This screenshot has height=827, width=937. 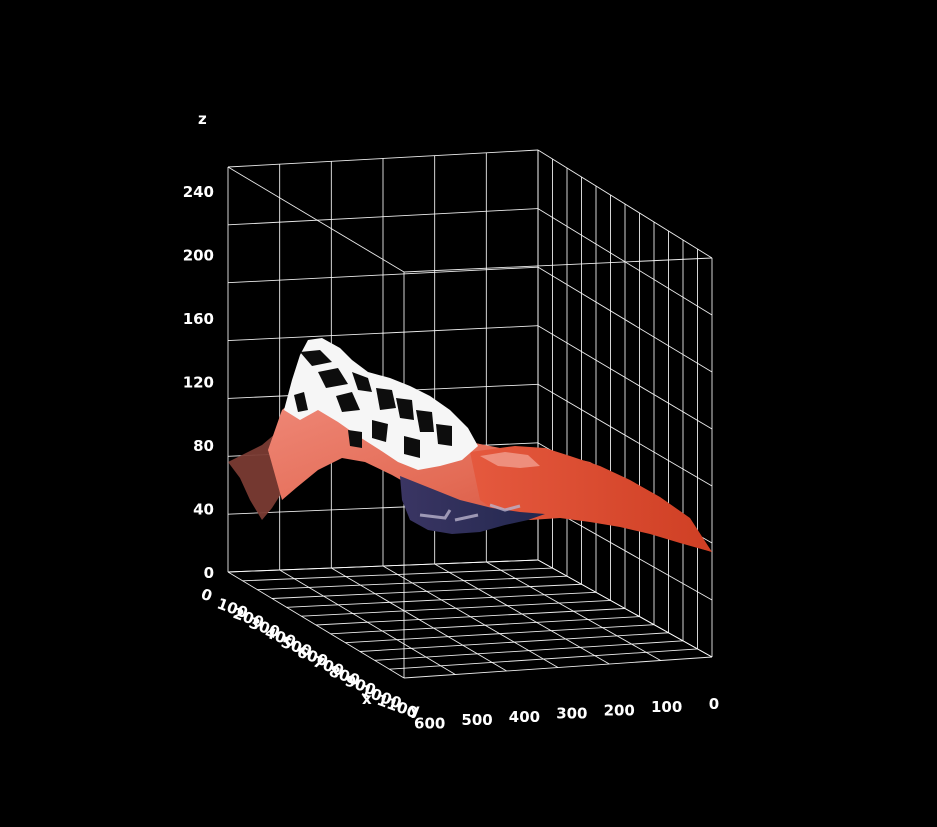 What do you see at coordinates (625, 403) in the screenshot?
I see `side-wall-grid` at bounding box center [625, 403].